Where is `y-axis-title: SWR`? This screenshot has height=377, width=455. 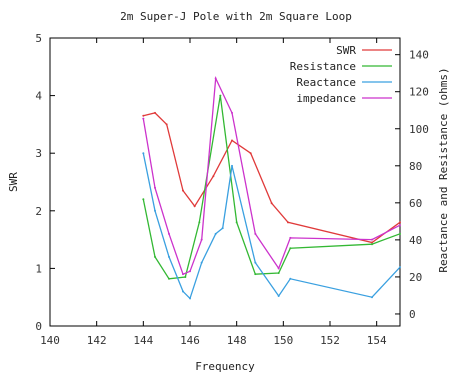 y-axis-title: SWR is located at coordinates (13, 182).